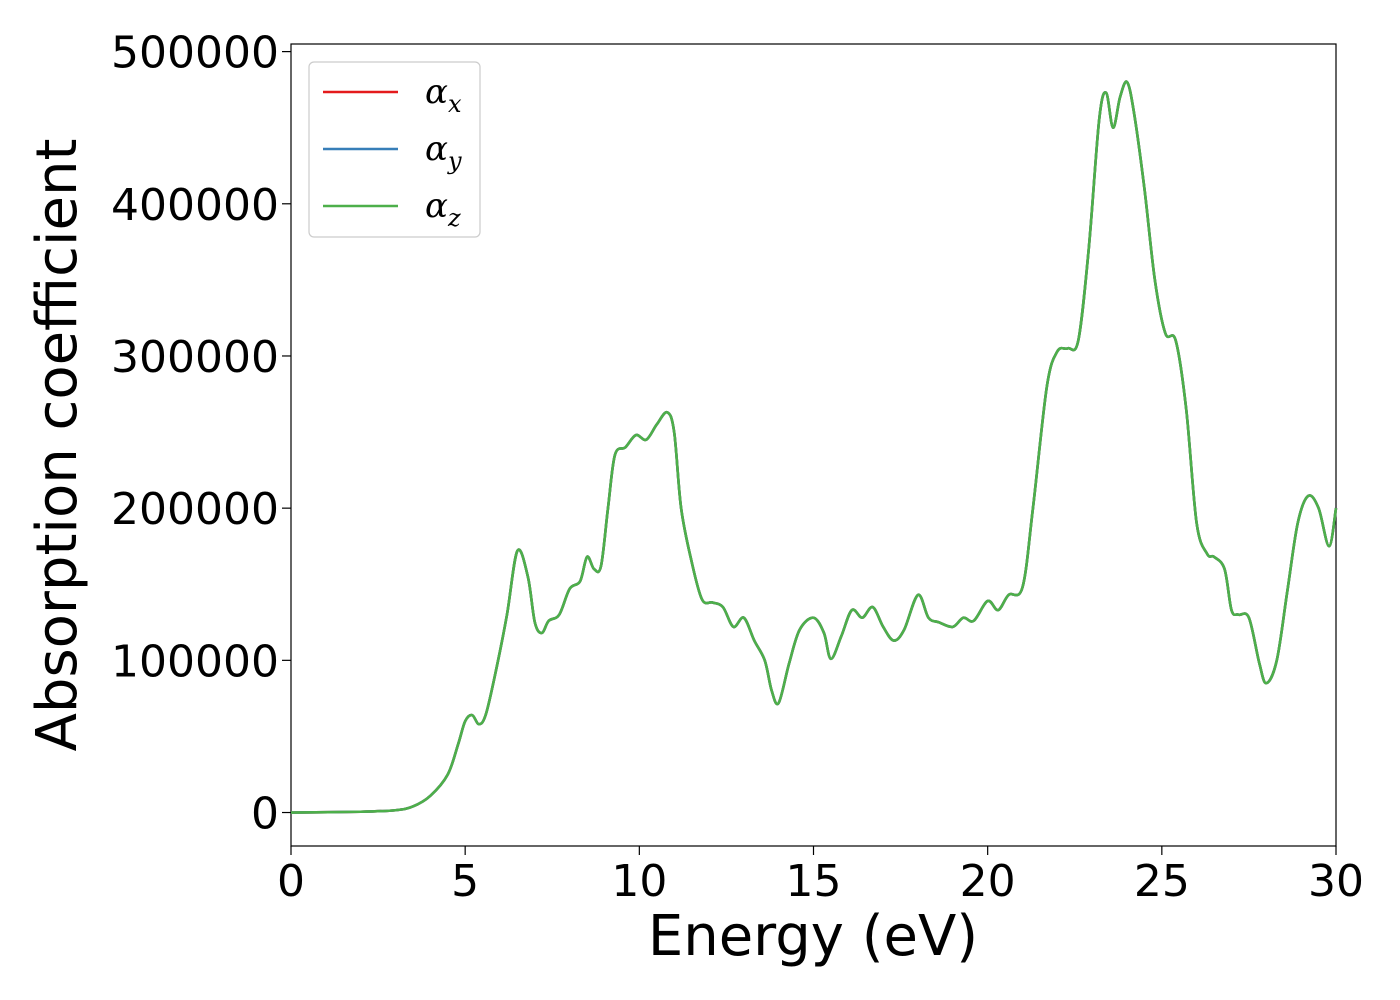 The width and height of the screenshot is (1400, 1000). What do you see at coordinates (291, 881) in the screenshot?
I see `x-tick-label: 0` at bounding box center [291, 881].